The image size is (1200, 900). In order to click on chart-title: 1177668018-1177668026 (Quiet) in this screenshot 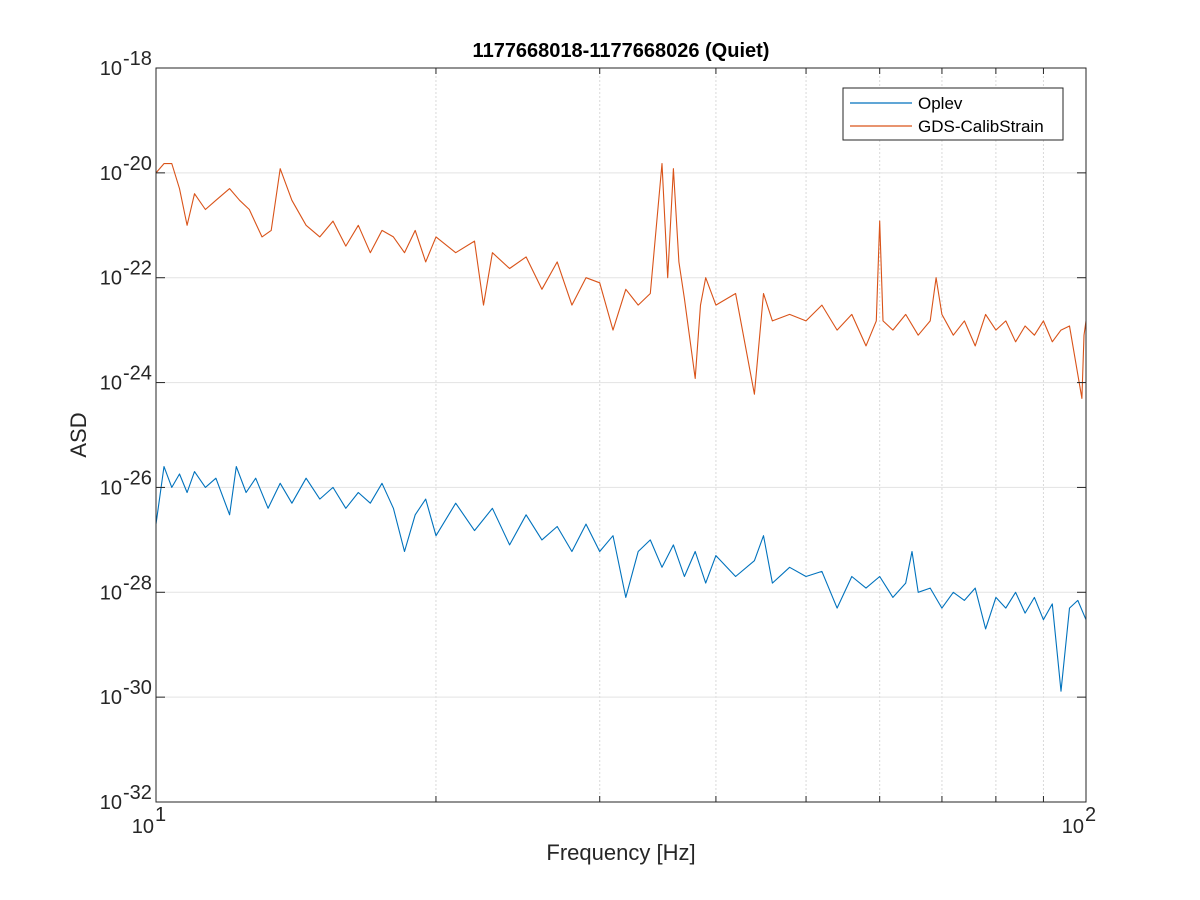, I will do `click(621, 51)`.